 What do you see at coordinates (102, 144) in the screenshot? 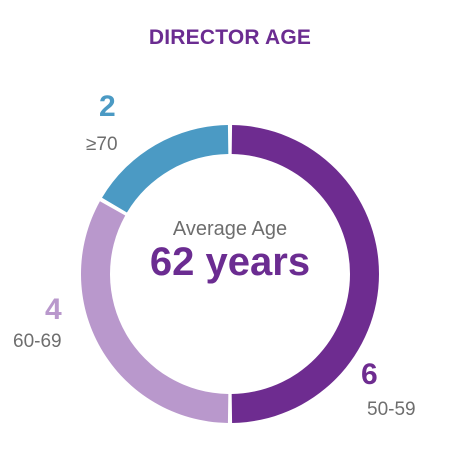
I see `slice-category-70-plus: ≥70` at bounding box center [102, 144].